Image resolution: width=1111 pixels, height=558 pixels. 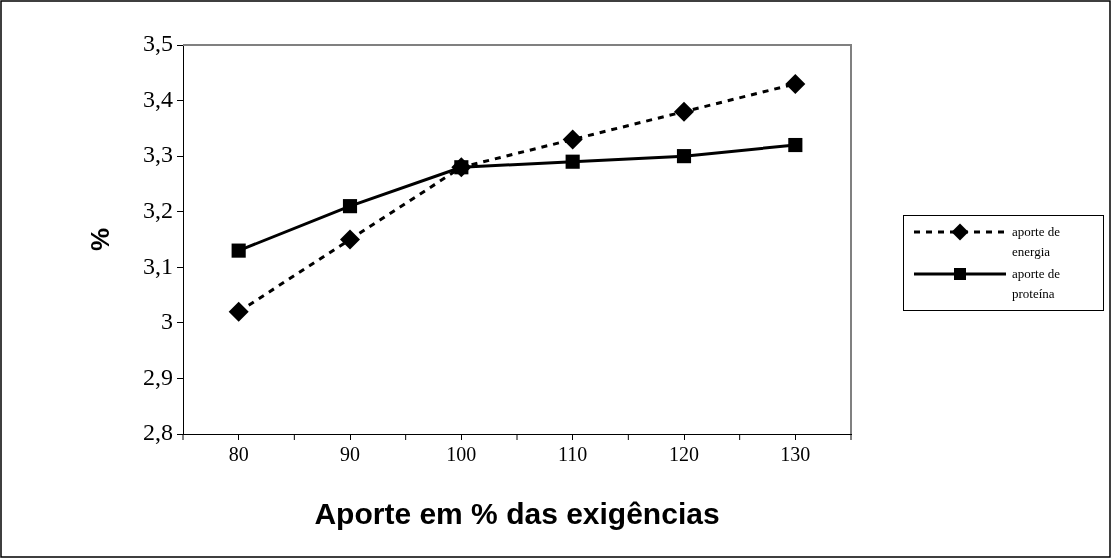 I want to click on text: aporte de proteína, so click(x=1036, y=284).